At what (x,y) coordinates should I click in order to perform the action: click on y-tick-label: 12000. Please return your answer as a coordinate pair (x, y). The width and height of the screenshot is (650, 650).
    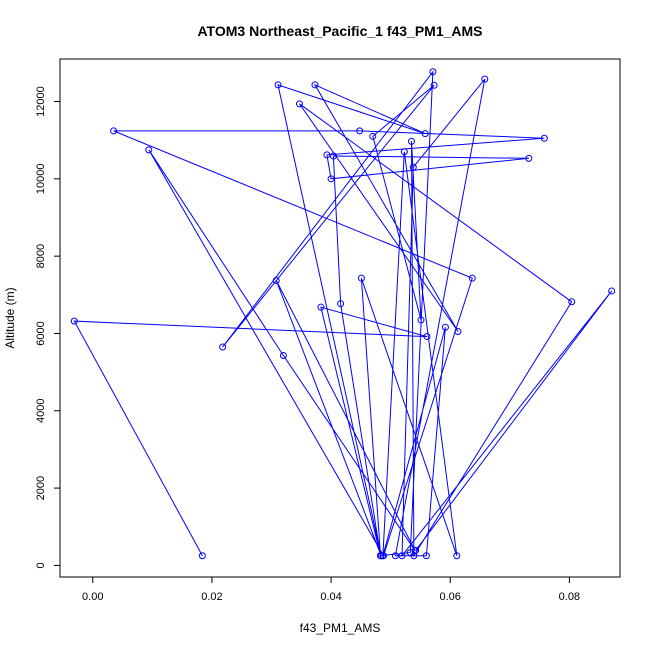
    Looking at the image, I should click on (41, 101).